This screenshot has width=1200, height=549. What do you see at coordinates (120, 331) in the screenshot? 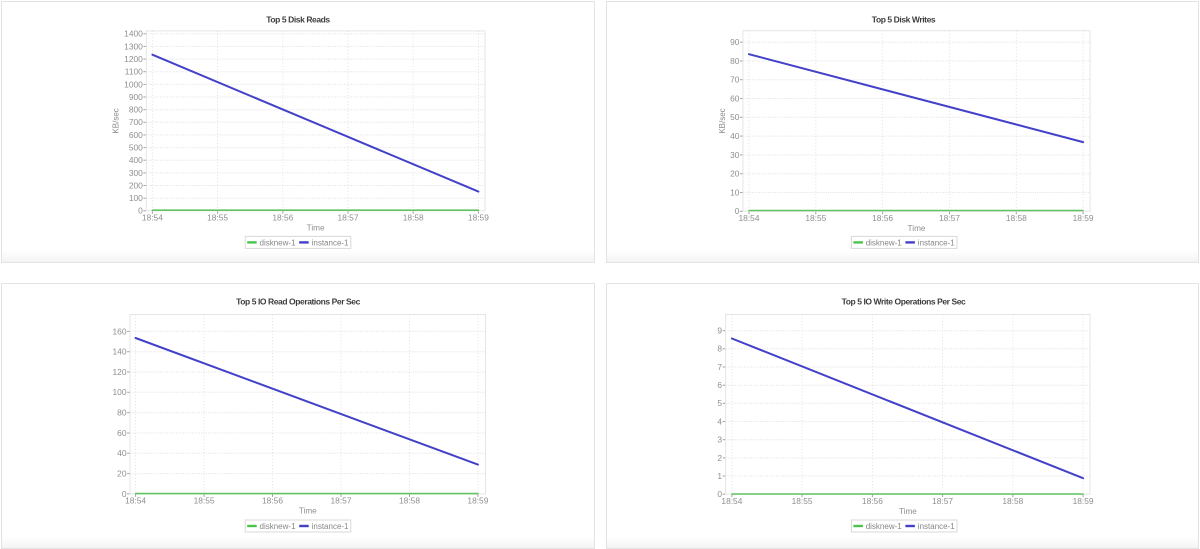
I see `svg-text: 160` at bounding box center [120, 331].